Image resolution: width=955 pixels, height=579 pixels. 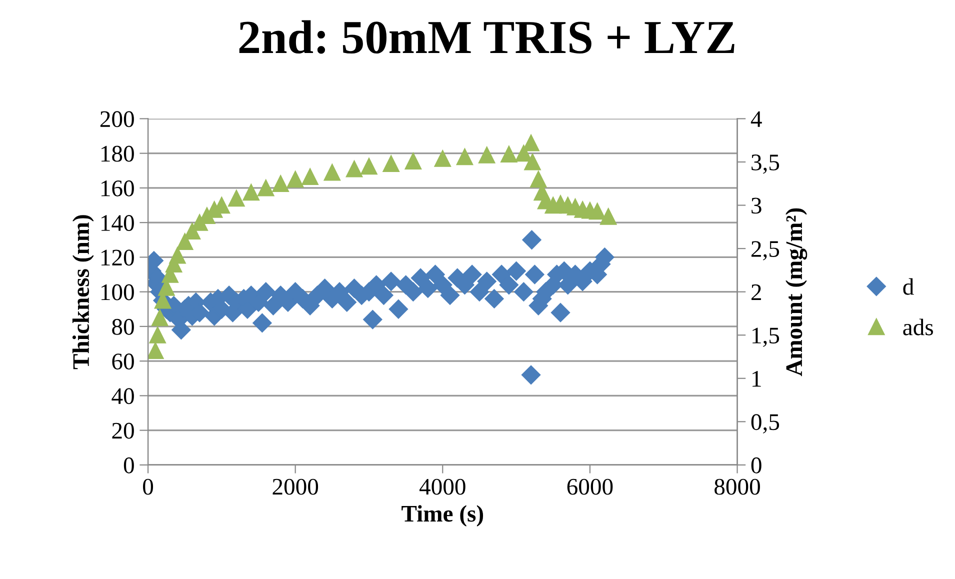 I want to click on y-tick-label: 0, so click(x=129, y=465).